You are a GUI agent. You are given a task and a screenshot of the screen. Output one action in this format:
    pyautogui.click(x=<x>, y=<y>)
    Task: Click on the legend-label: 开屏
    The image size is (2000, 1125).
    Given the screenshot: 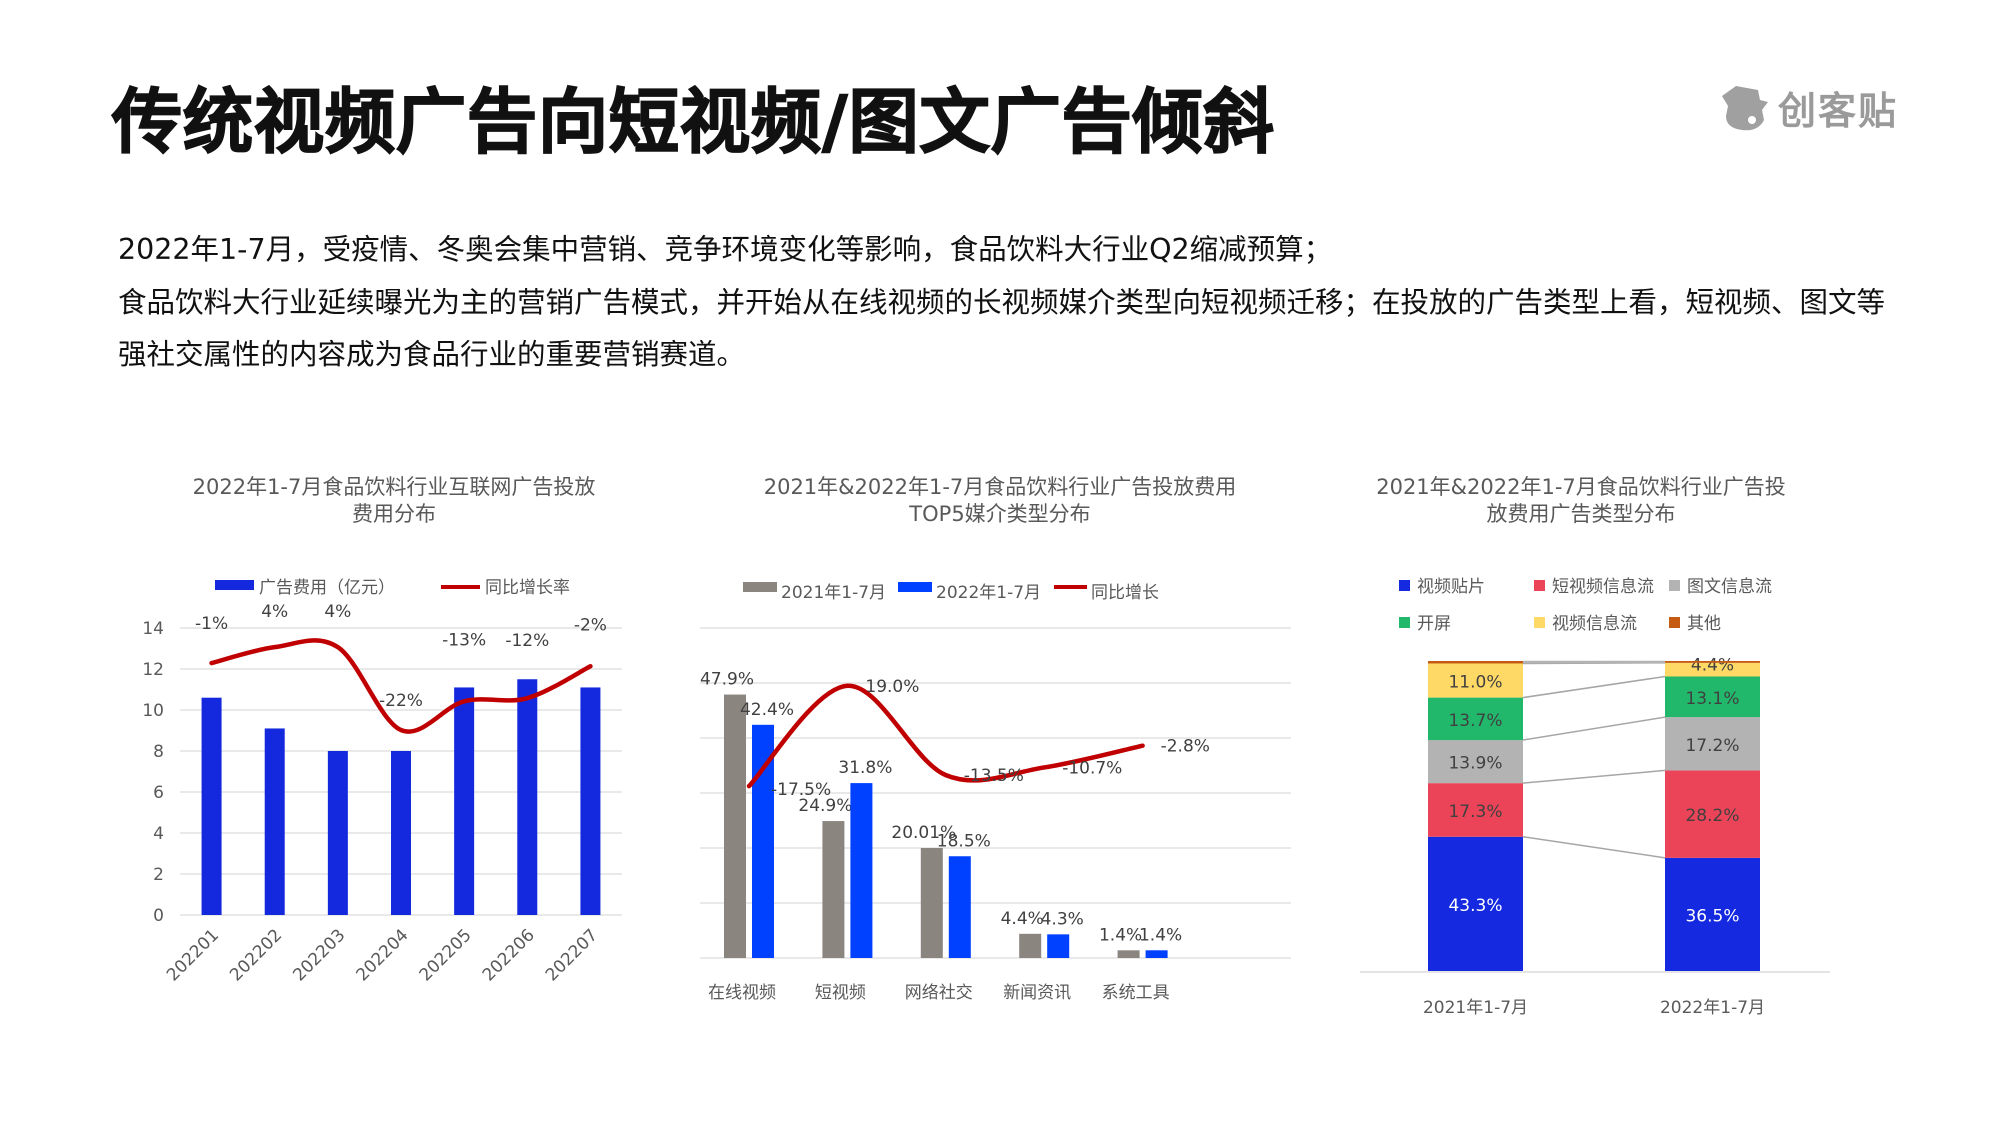 What is the action you would take?
    pyautogui.click(x=1434, y=624)
    